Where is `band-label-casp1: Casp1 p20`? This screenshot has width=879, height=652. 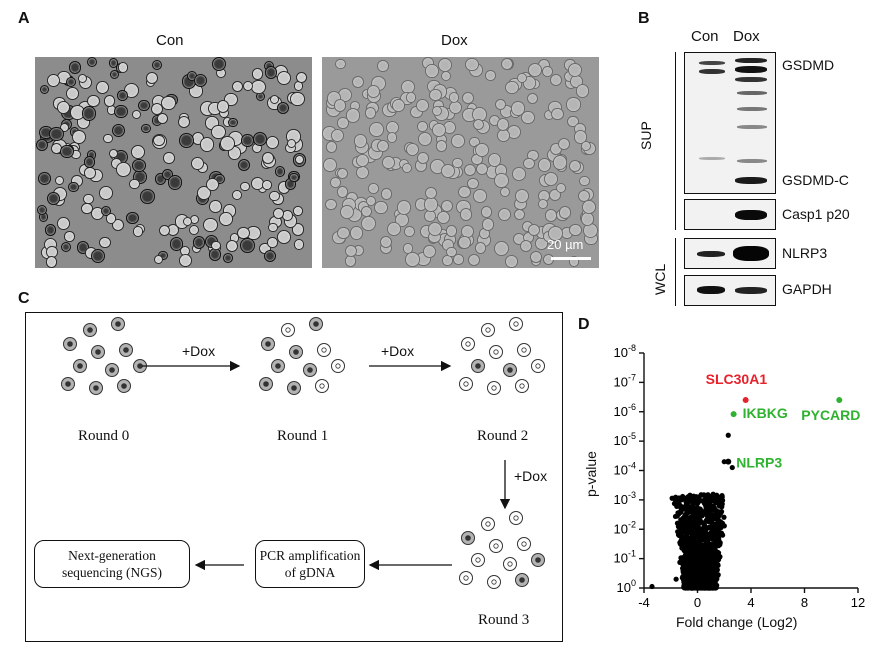
band-label-casp1: Casp1 p20 is located at coordinates (816, 214).